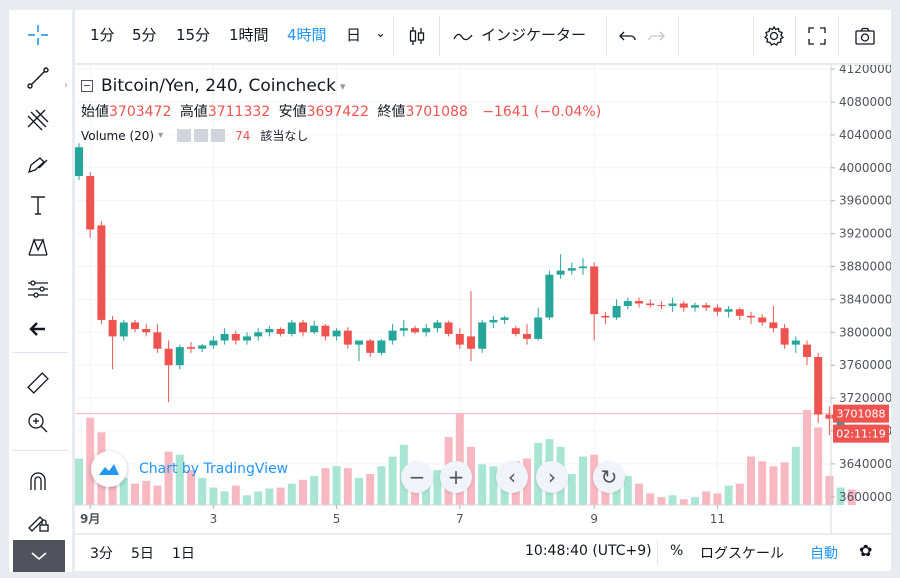 The width and height of the screenshot is (900, 578). What do you see at coordinates (87, 86) in the screenshot?
I see `collapse-legend-icon` at bounding box center [87, 86].